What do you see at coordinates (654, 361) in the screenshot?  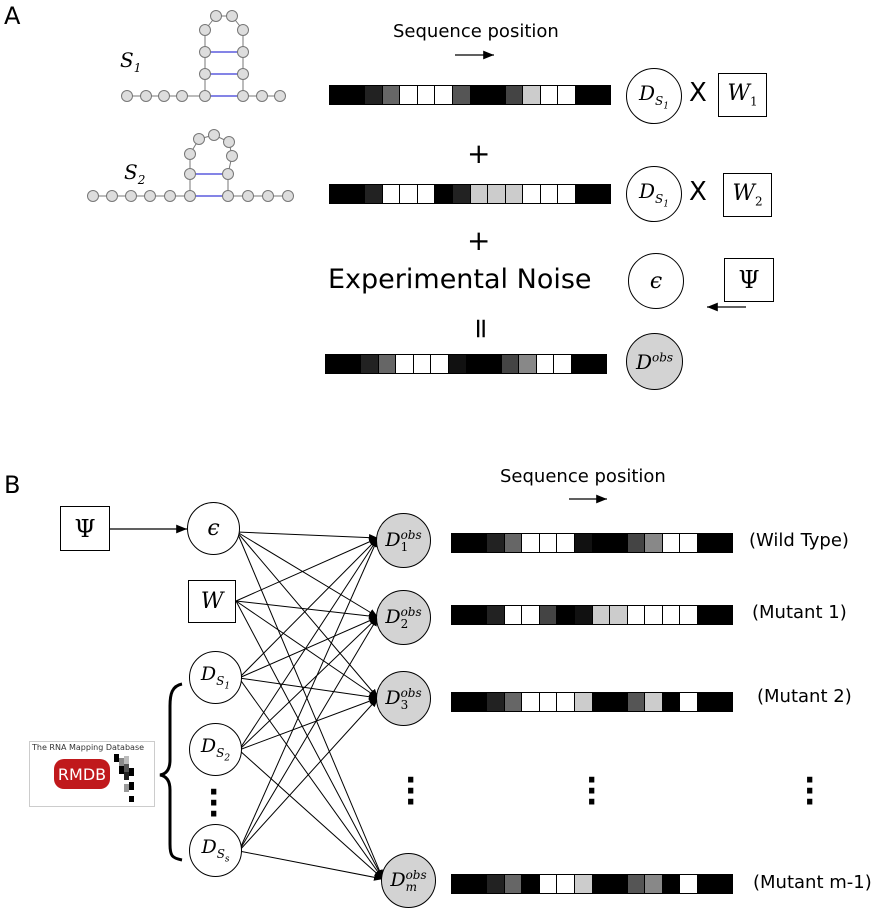 I see `node-d-obs-a: Dobs` at bounding box center [654, 361].